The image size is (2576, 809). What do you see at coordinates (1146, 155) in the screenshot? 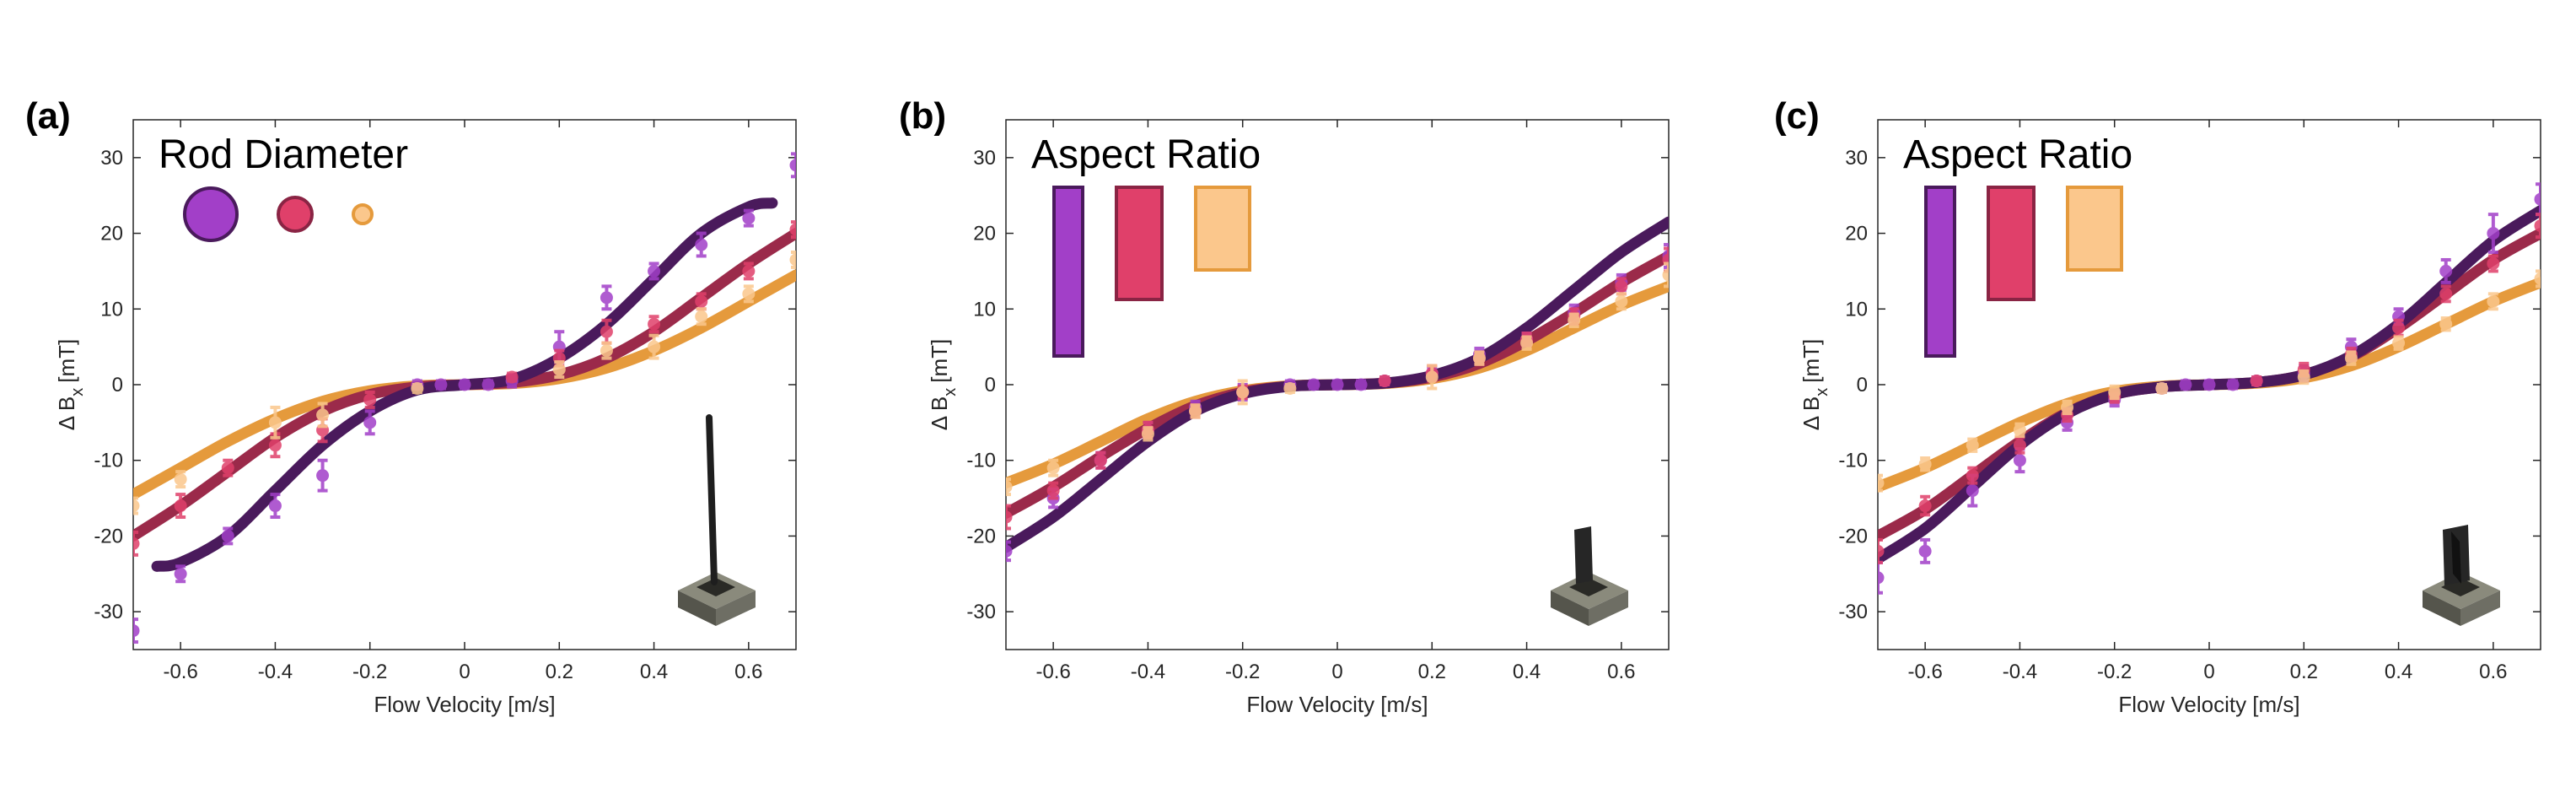
I see `legend-title: Aspect Ratio` at bounding box center [1146, 155].